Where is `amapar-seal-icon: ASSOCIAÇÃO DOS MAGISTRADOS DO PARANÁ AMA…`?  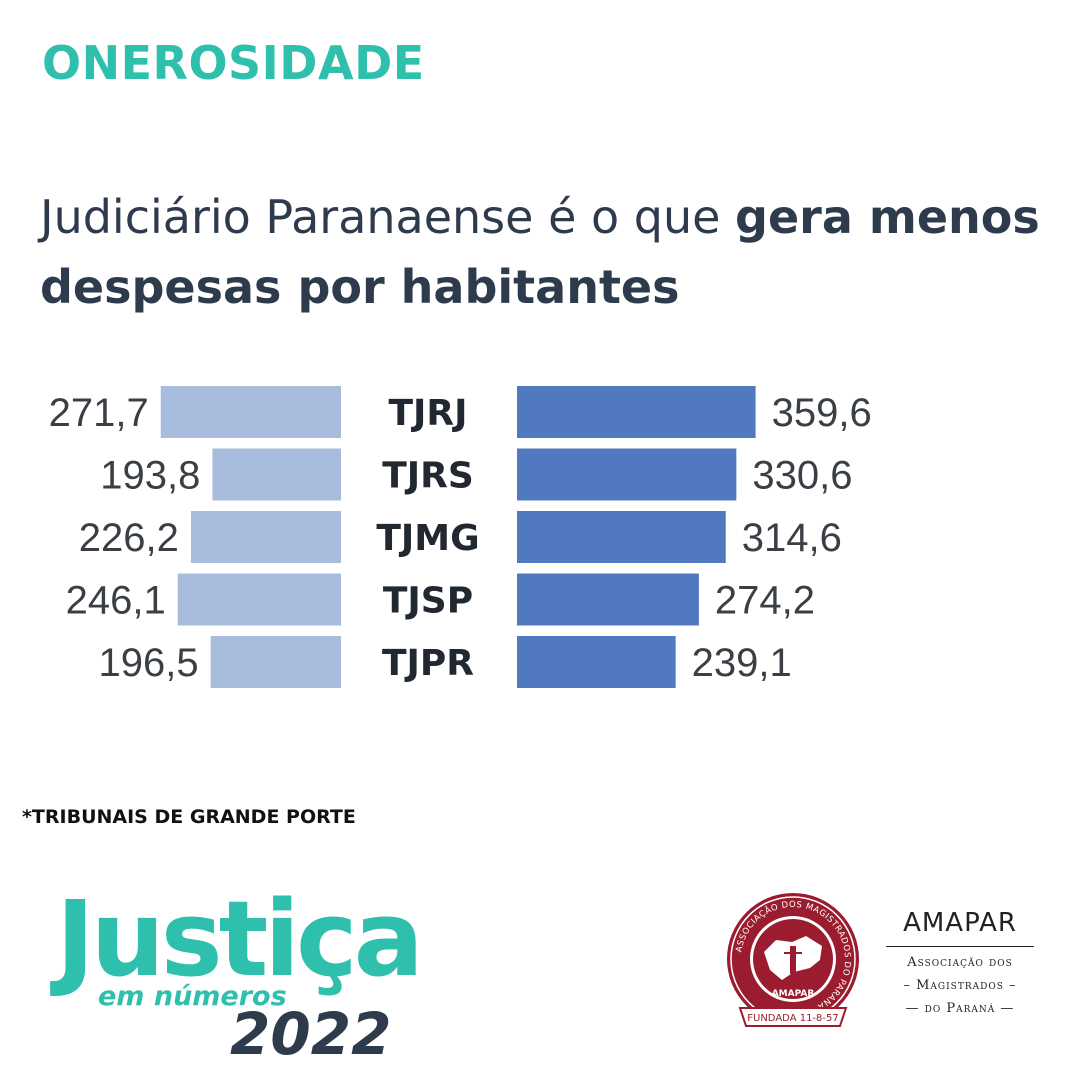
amapar-seal-icon: ASSOCIAÇÃO DOS MAGISTRADOS DO PARANÁ AMA… is located at coordinates (793, 960).